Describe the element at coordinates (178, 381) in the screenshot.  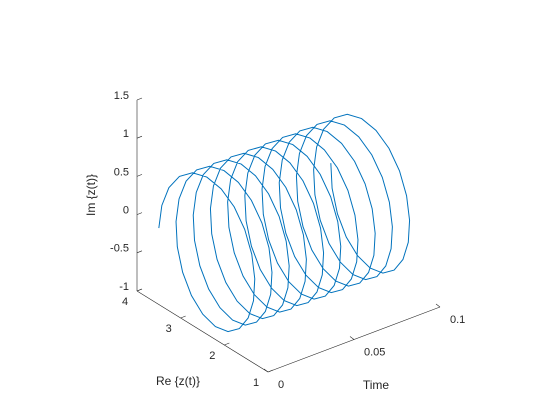
I see `y-axis-label: Re {z(t)}` at that location.